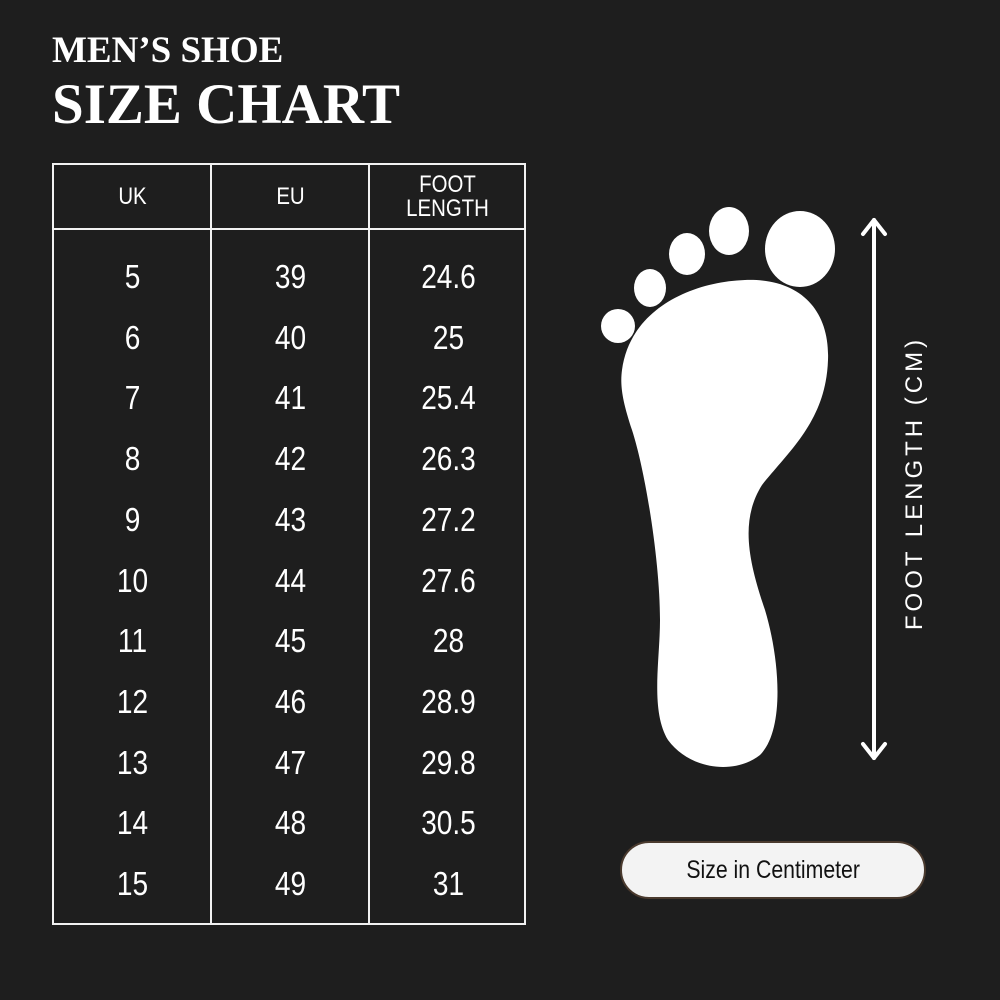  I want to click on cell-eu: 45, so click(290, 641).